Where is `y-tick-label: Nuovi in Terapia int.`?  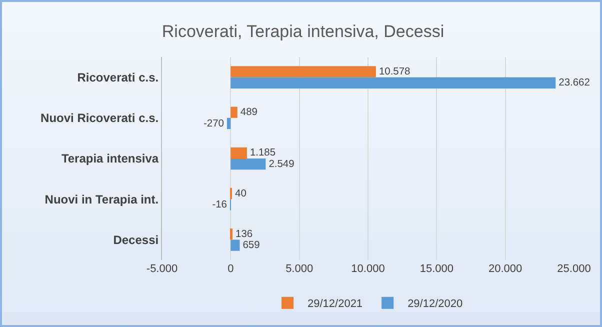 y-tick-label: Nuovi in Terapia int. is located at coordinates (101, 199).